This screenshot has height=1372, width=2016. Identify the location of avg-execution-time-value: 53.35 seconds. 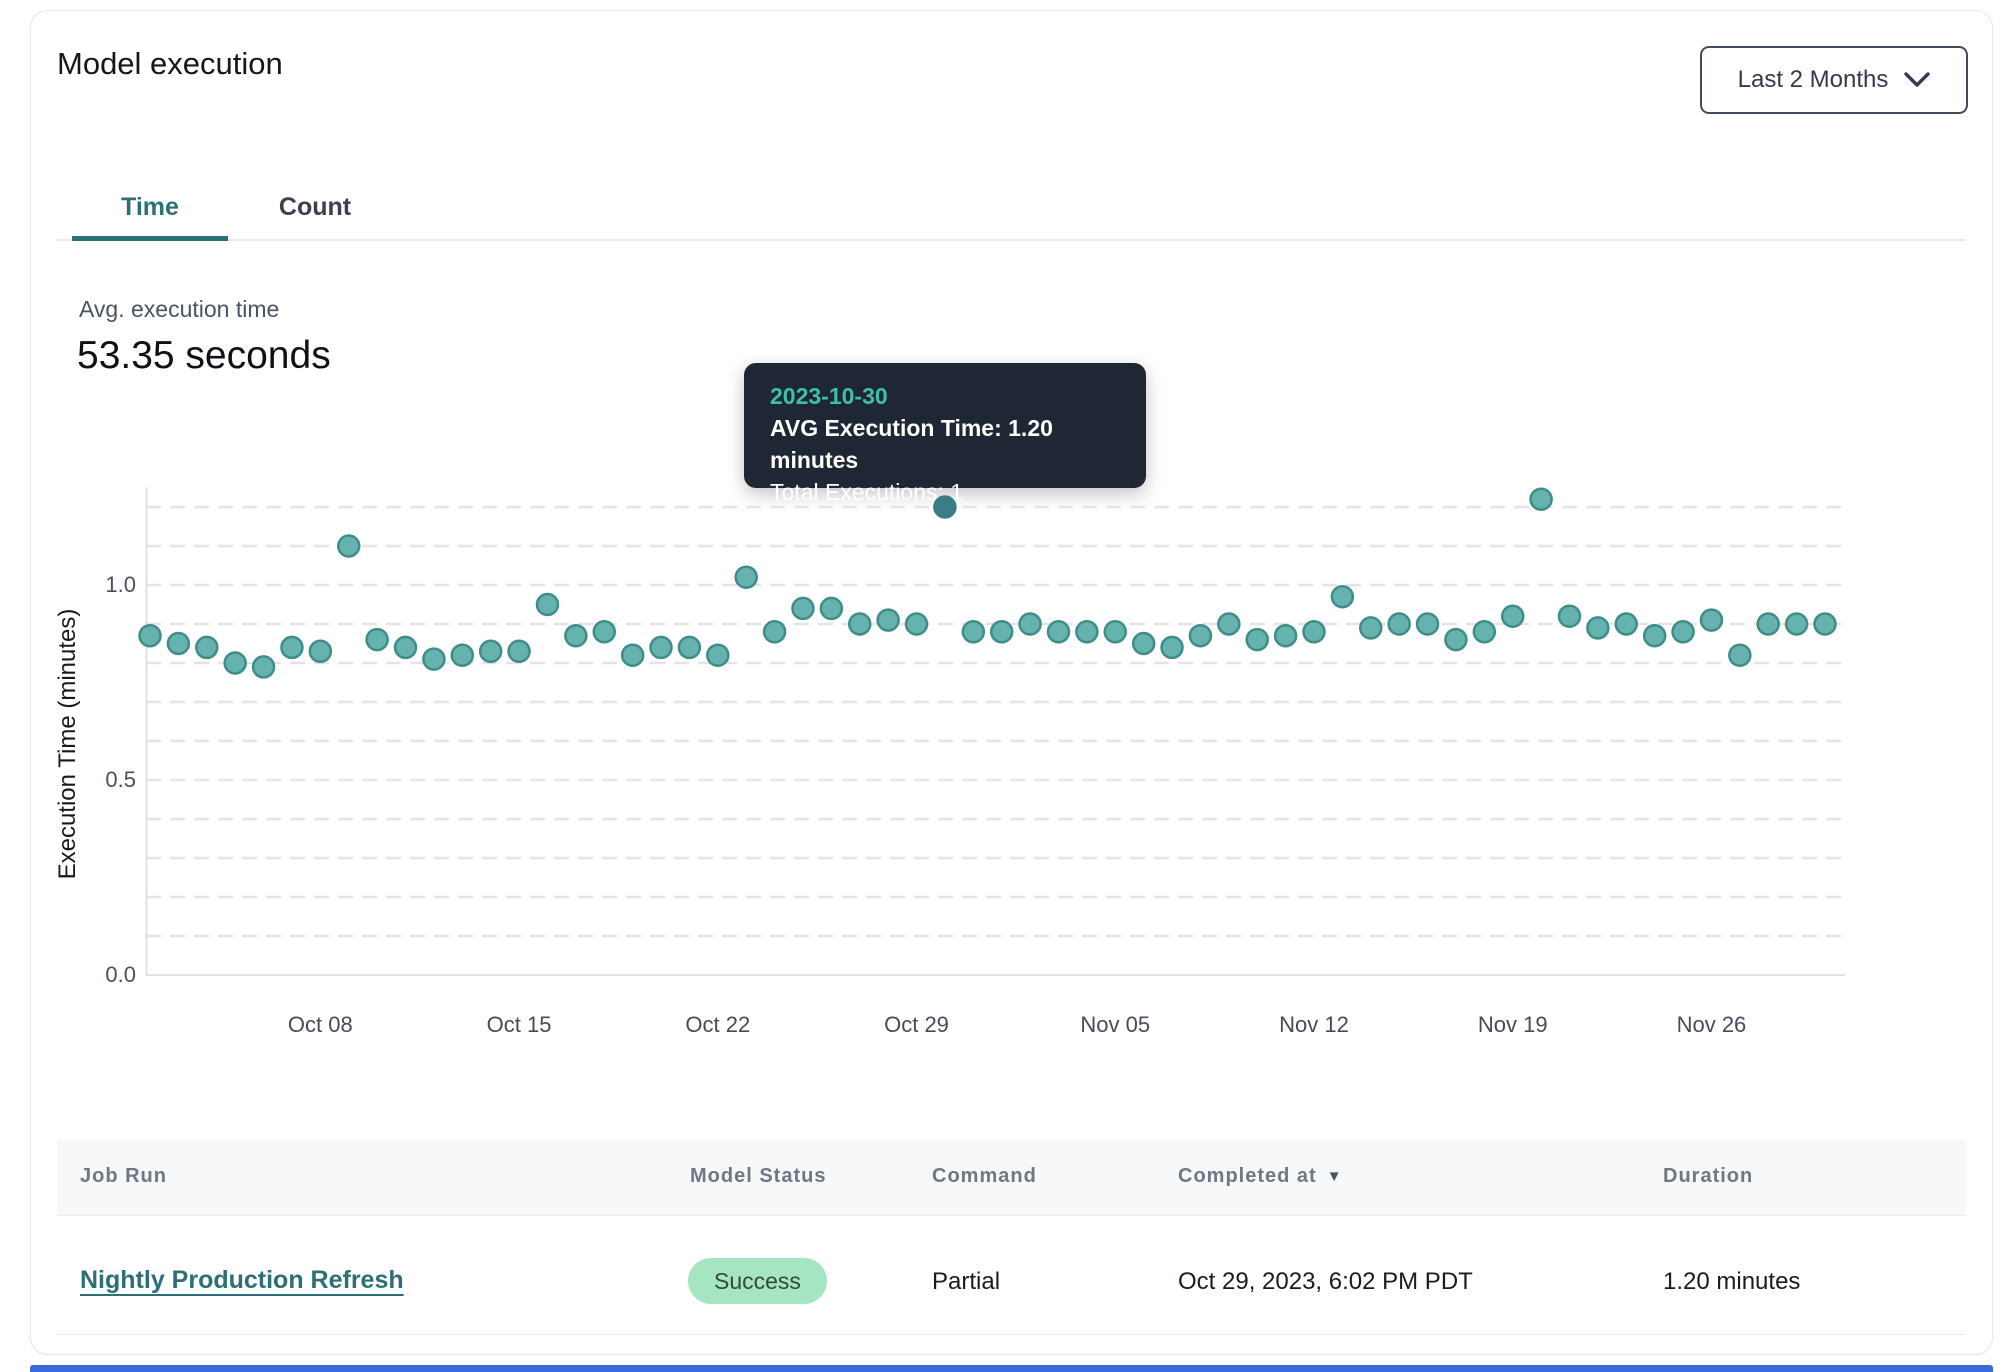
(204, 355).